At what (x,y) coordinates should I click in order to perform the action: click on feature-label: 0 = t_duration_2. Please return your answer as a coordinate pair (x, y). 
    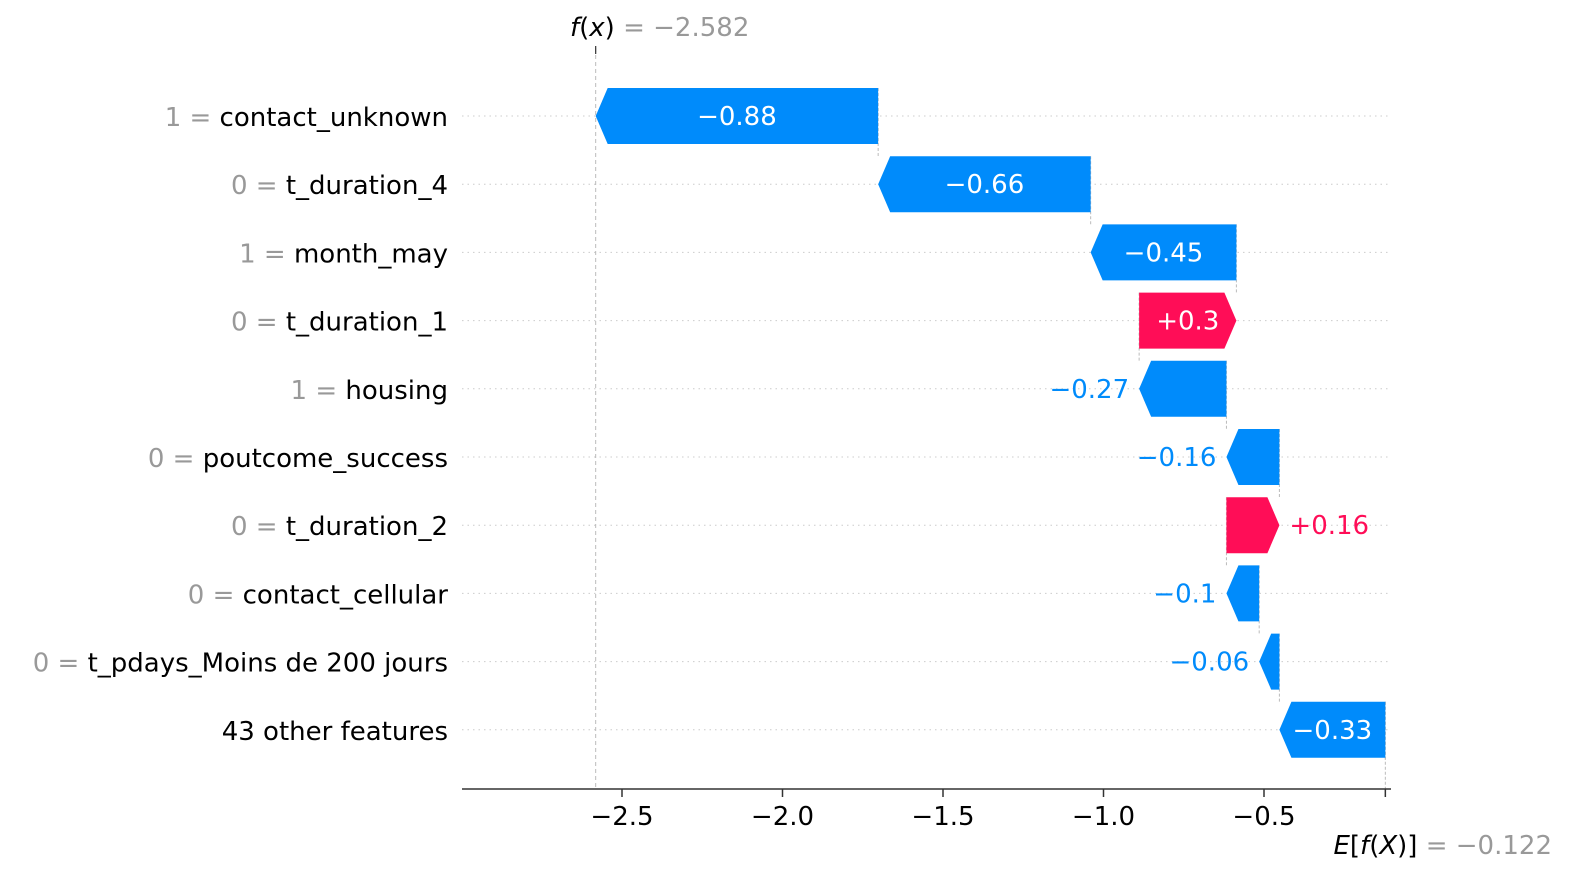
    Looking at the image, I should click on (339, 527).